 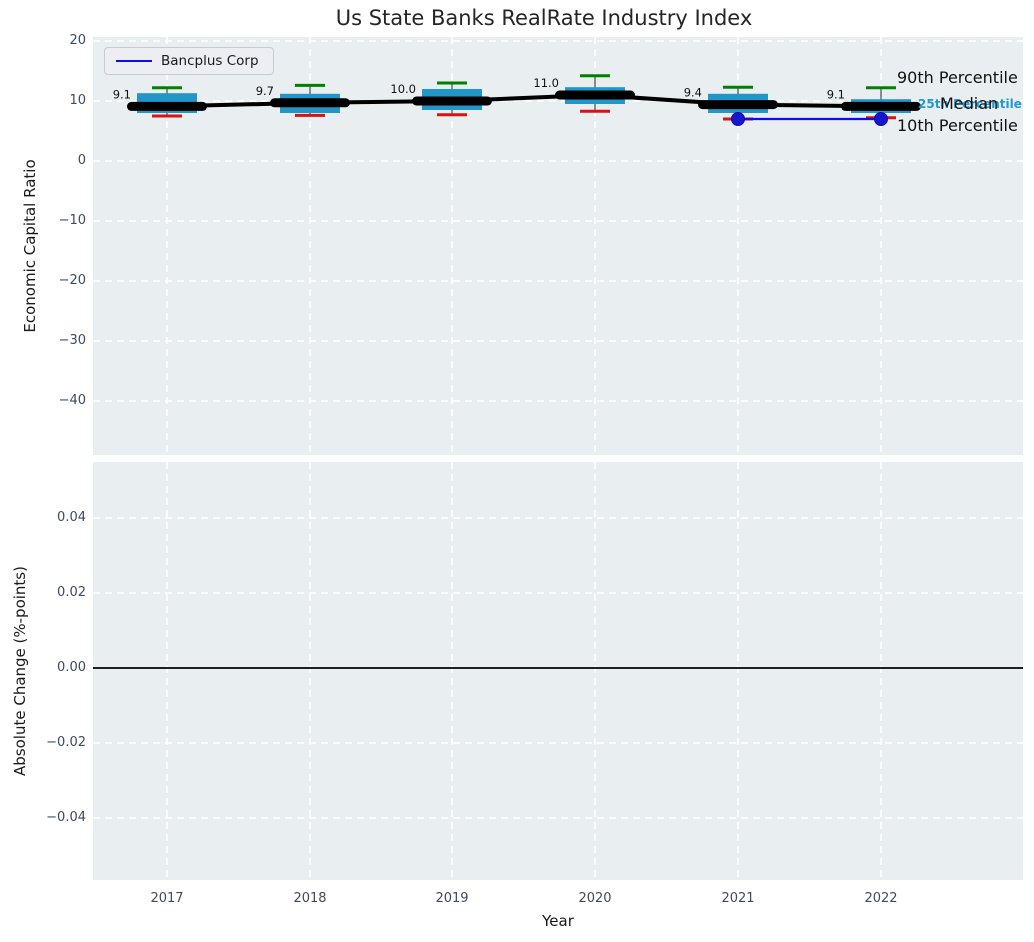 I want to click on legend-line-swatch, so click(x=134, y=61).